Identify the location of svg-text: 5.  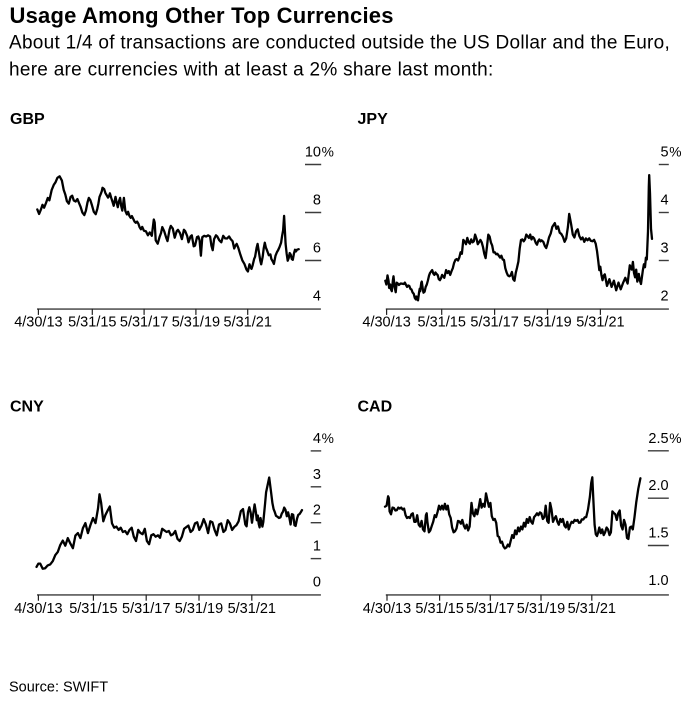
(665, 153).